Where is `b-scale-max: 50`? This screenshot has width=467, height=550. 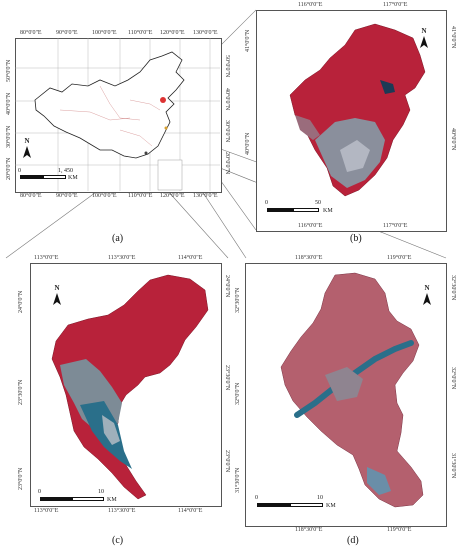
b-scale-max: 50 is located at coordinates (318, 203).